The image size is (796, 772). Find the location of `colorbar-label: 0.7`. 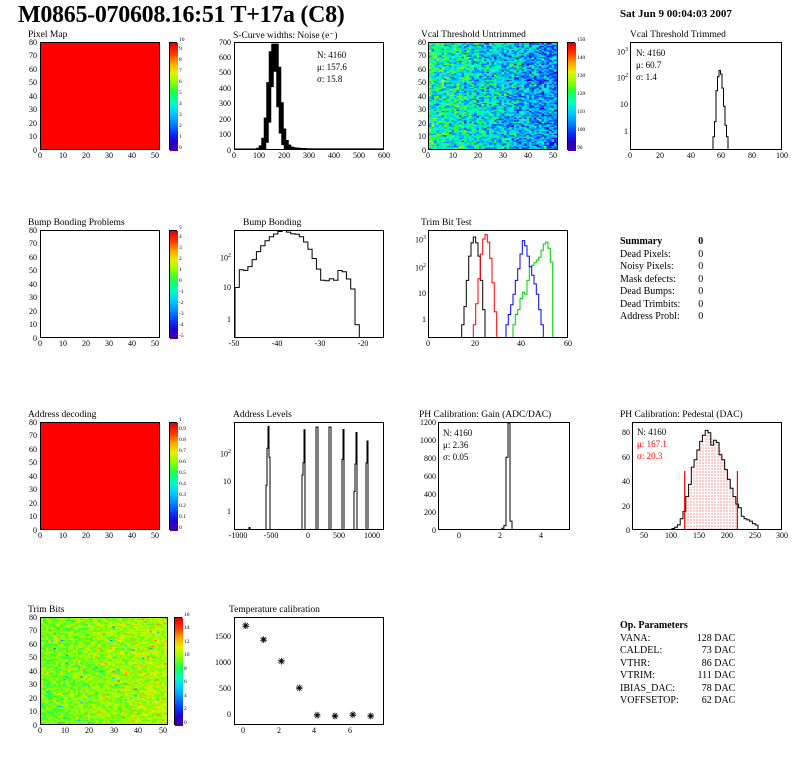

colorbar-label: 0.7 is located at coordinates (182, 451).